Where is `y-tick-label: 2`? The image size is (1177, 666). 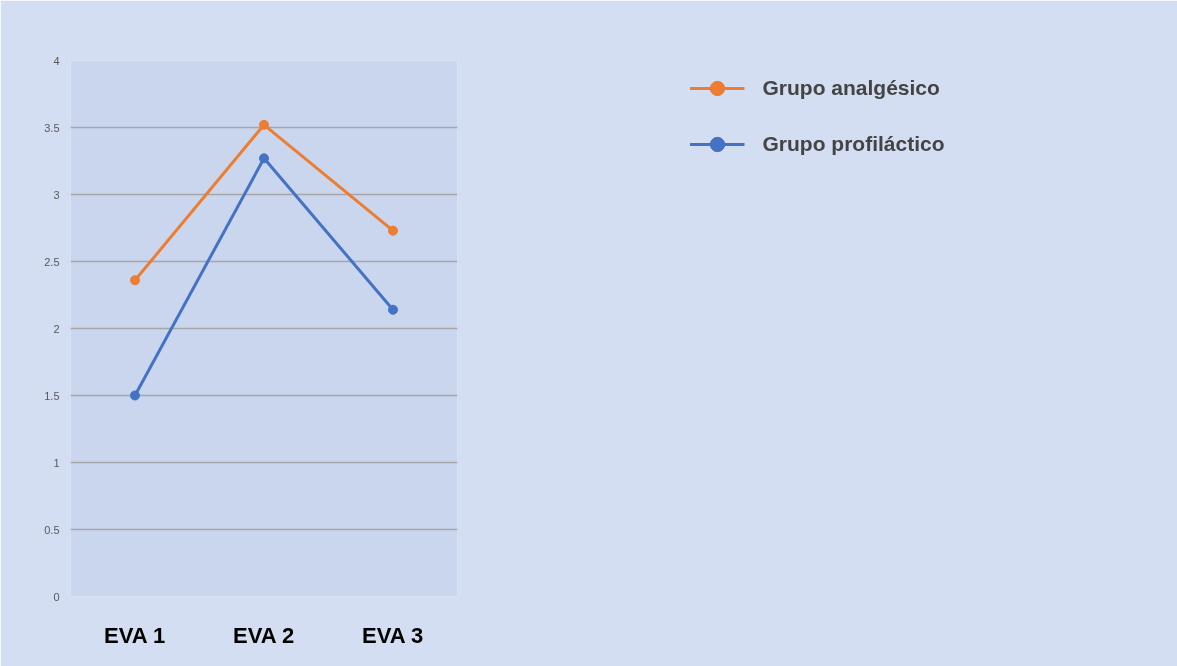 y-tick-label: 2 is located at coordinates (56, 328).